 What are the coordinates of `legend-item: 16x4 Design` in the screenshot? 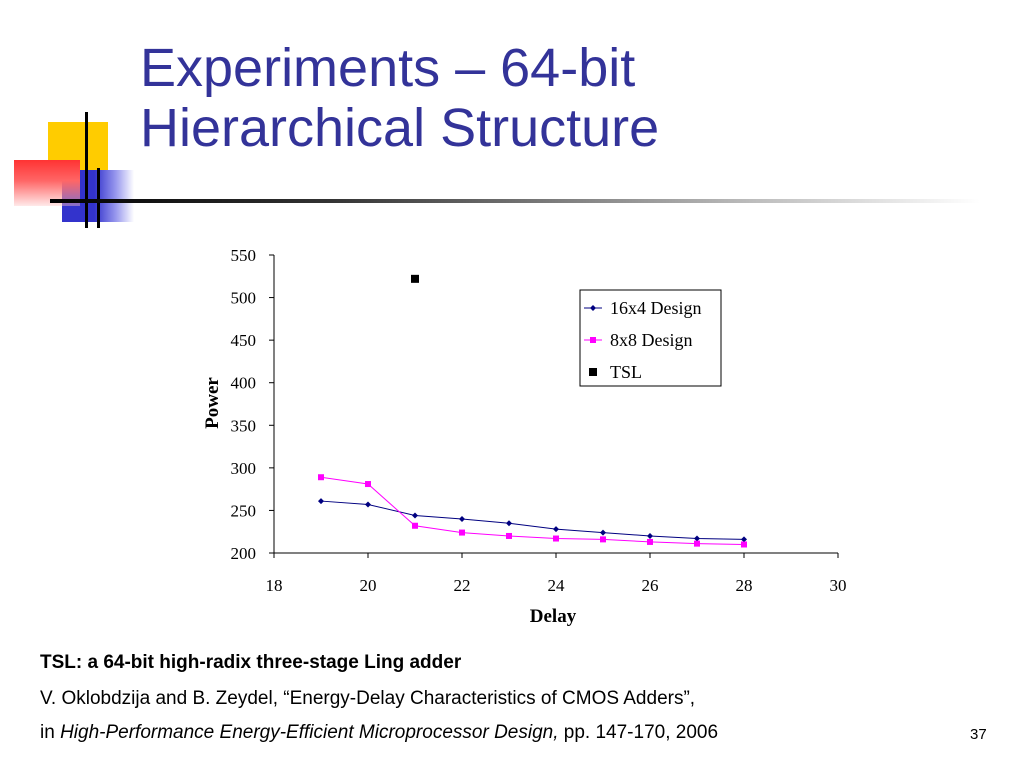 It's located at (643, 308).